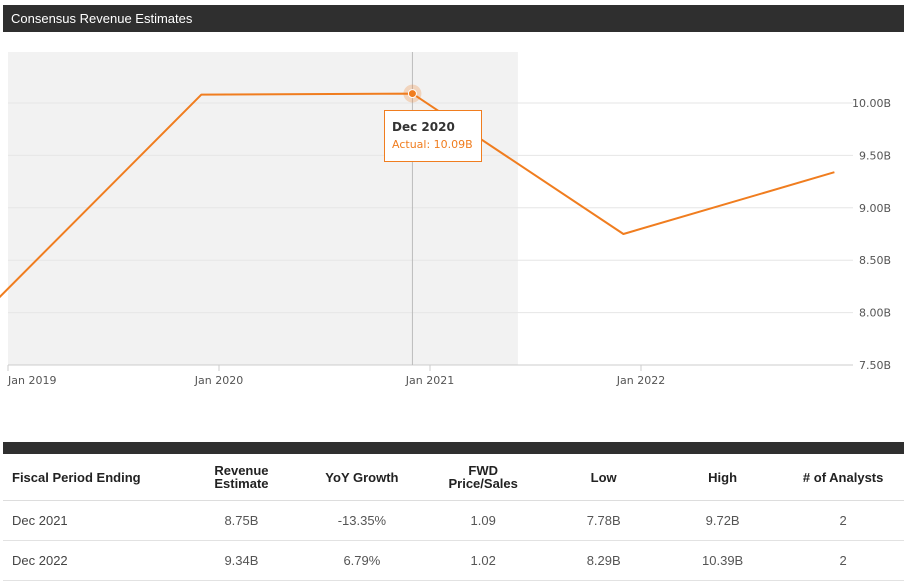  Describe the element at coordinates (241, 477) in the screenshot. I see `column-header: Revenue Estimate` at that location.